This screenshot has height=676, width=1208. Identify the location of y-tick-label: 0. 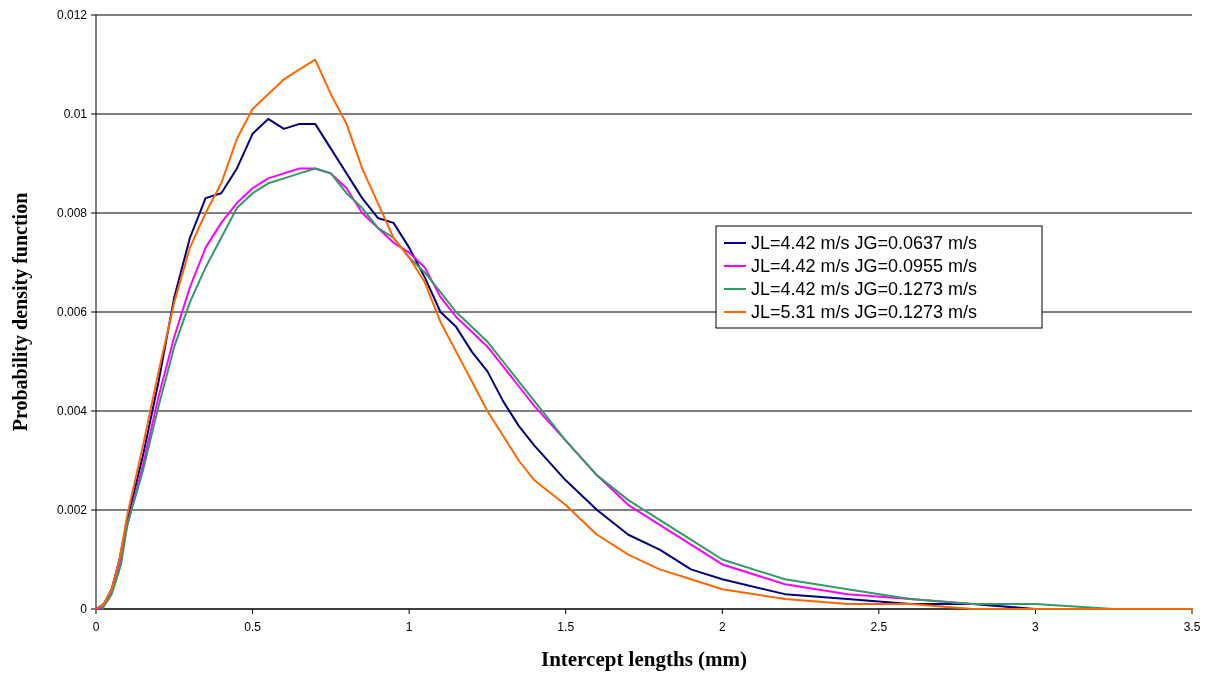
(84, 609).